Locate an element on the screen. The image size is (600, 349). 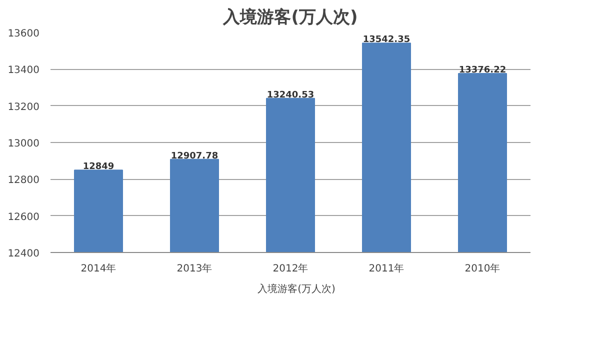
x-tick-label: 2011年 is located at coordinates (386, 268).